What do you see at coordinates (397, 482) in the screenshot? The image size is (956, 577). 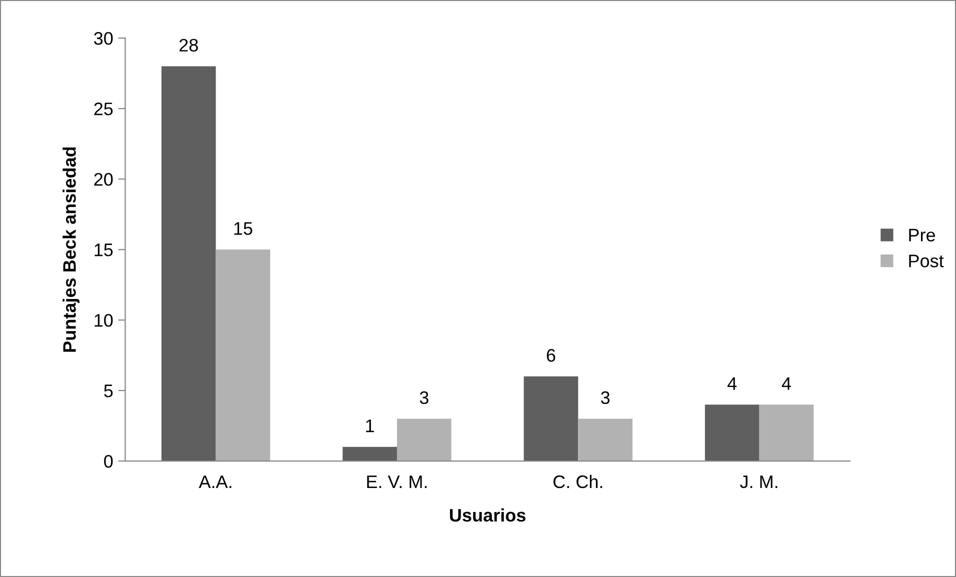 I see `x-tick-label: E. V. M.` at bounding box center [397, 482].